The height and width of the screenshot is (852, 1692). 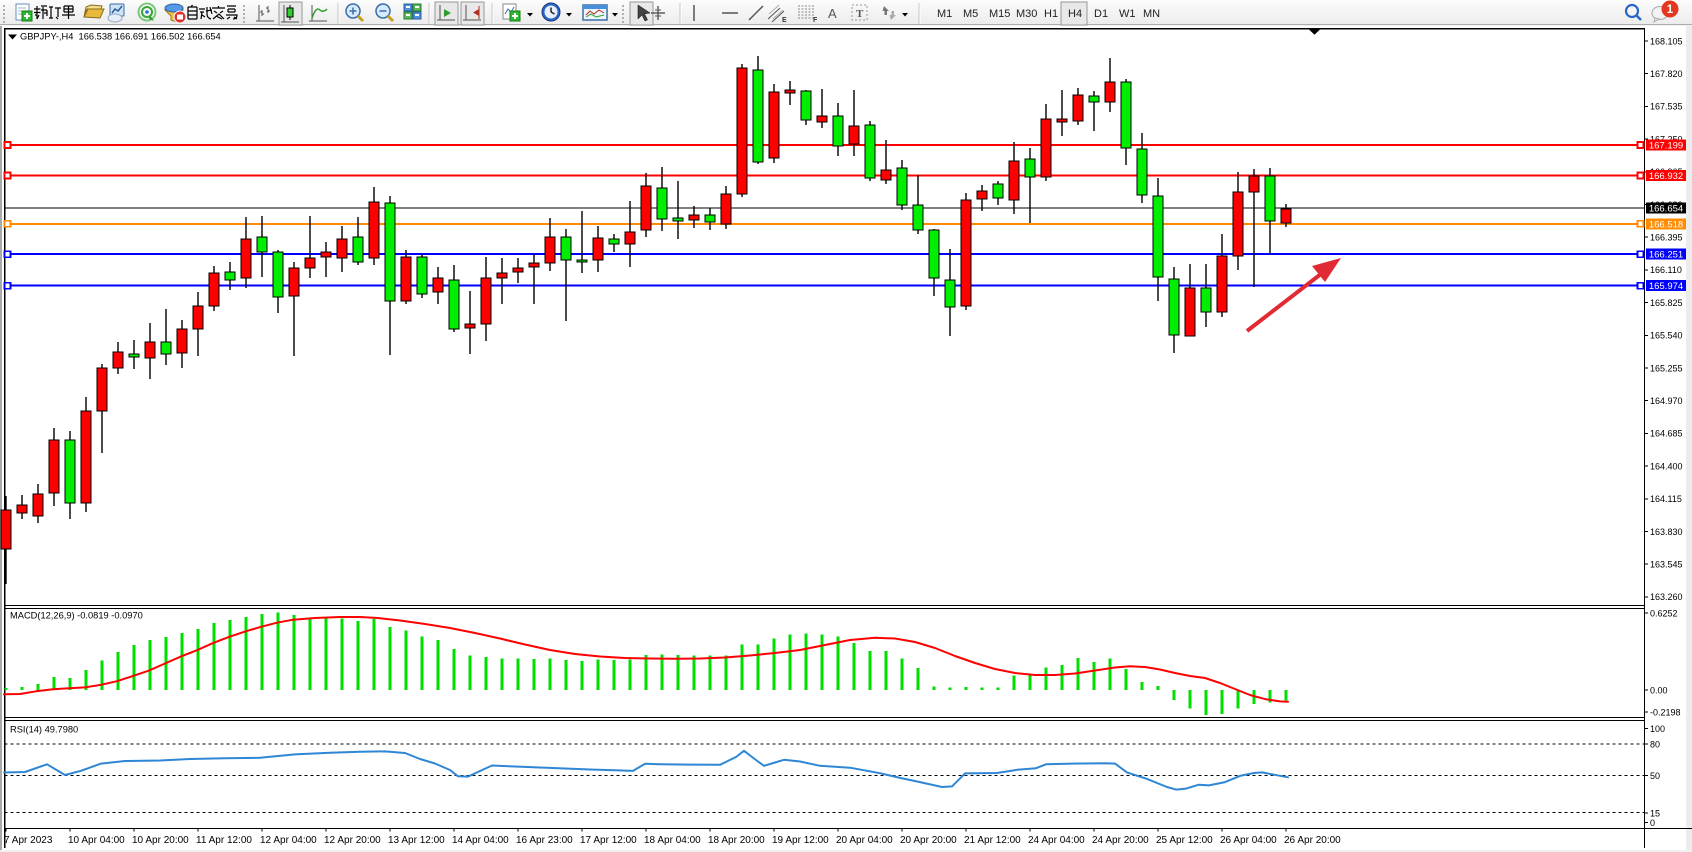 What do you see at coordinates (1666, 139) in the screenshot?
I see `svg-text: 167.250` at bounding box center [1666, 139].